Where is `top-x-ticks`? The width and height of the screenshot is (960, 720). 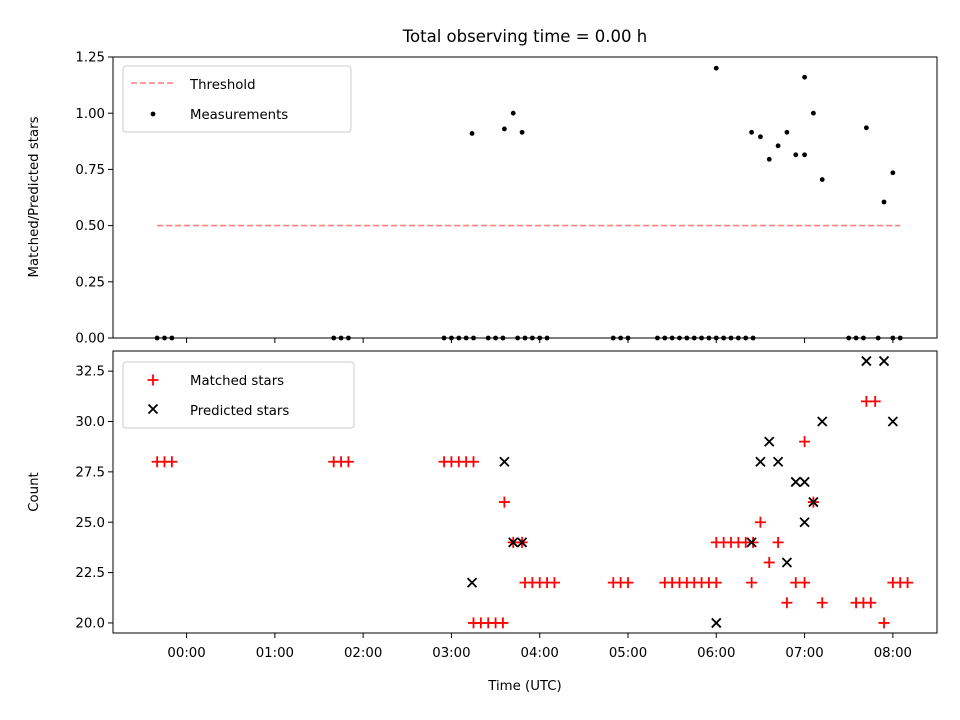 top-x-ticks is located at coordinates (540, 340).